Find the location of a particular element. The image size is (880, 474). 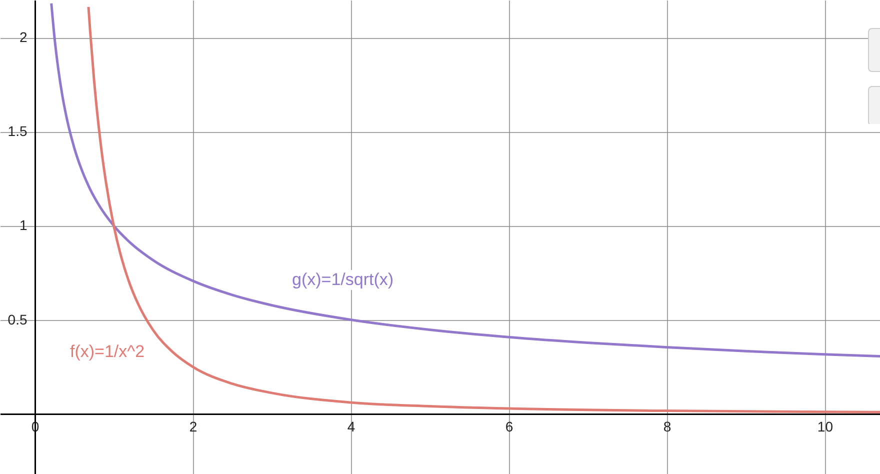

x-tick-label: 8 is located at coordinates (667, 426).